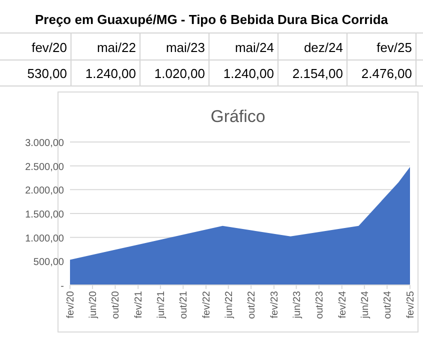 The width and height of the screenshot is (423, 342). I want to click on x-tick-label: out/21, so click(184, 304).